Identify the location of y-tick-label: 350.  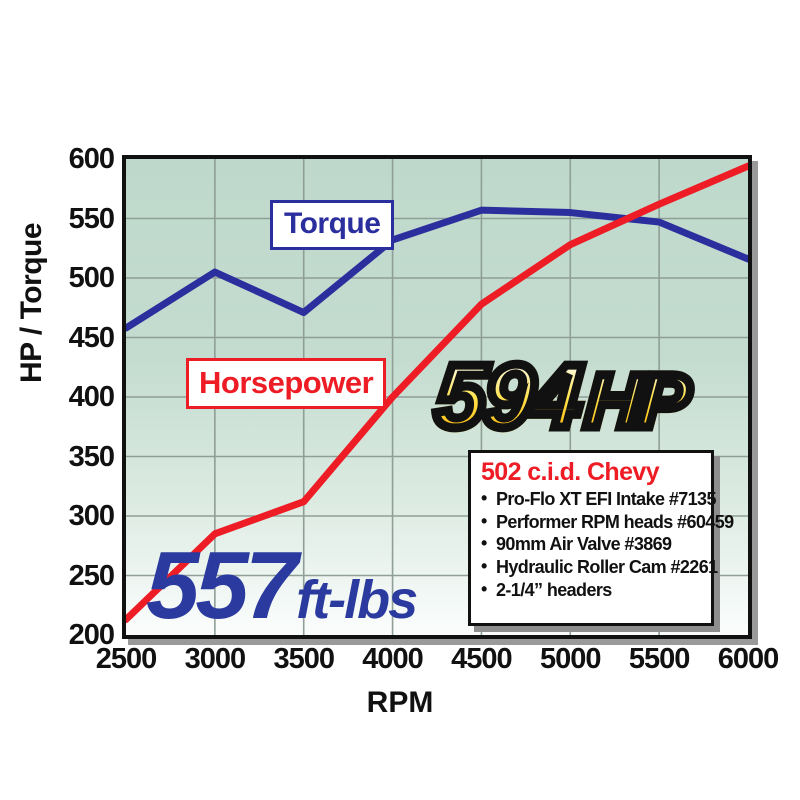
(91, 456).